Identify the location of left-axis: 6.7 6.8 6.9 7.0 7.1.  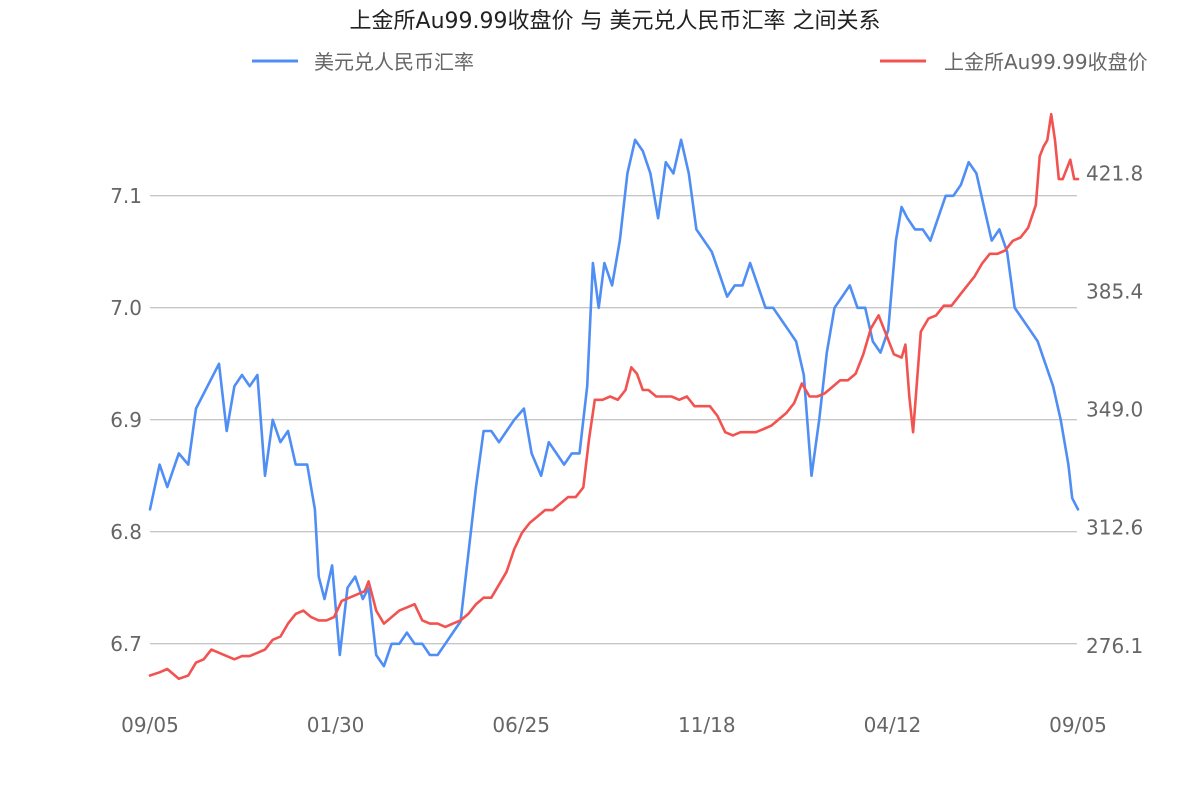
(126, 420).